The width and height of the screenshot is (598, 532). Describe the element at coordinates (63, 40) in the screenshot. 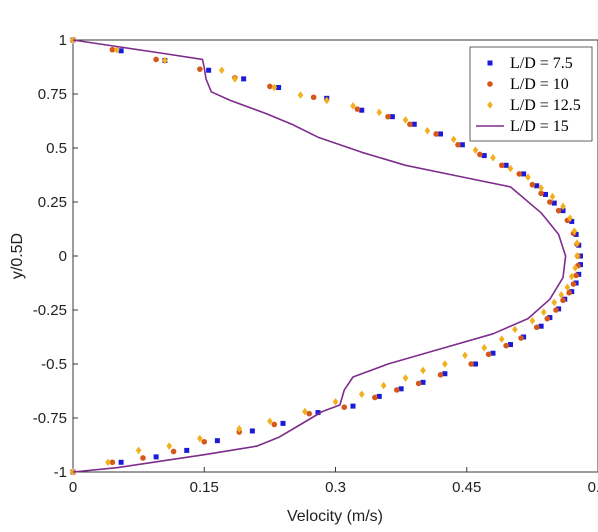

I see `y-tick-label: 1` at that location.